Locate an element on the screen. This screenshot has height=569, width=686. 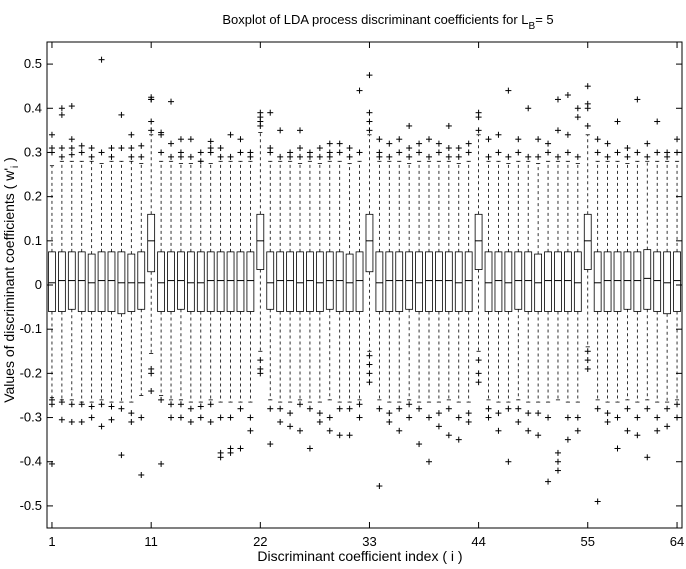
x-tick-label: 1 is located at coordinates (51, 541).